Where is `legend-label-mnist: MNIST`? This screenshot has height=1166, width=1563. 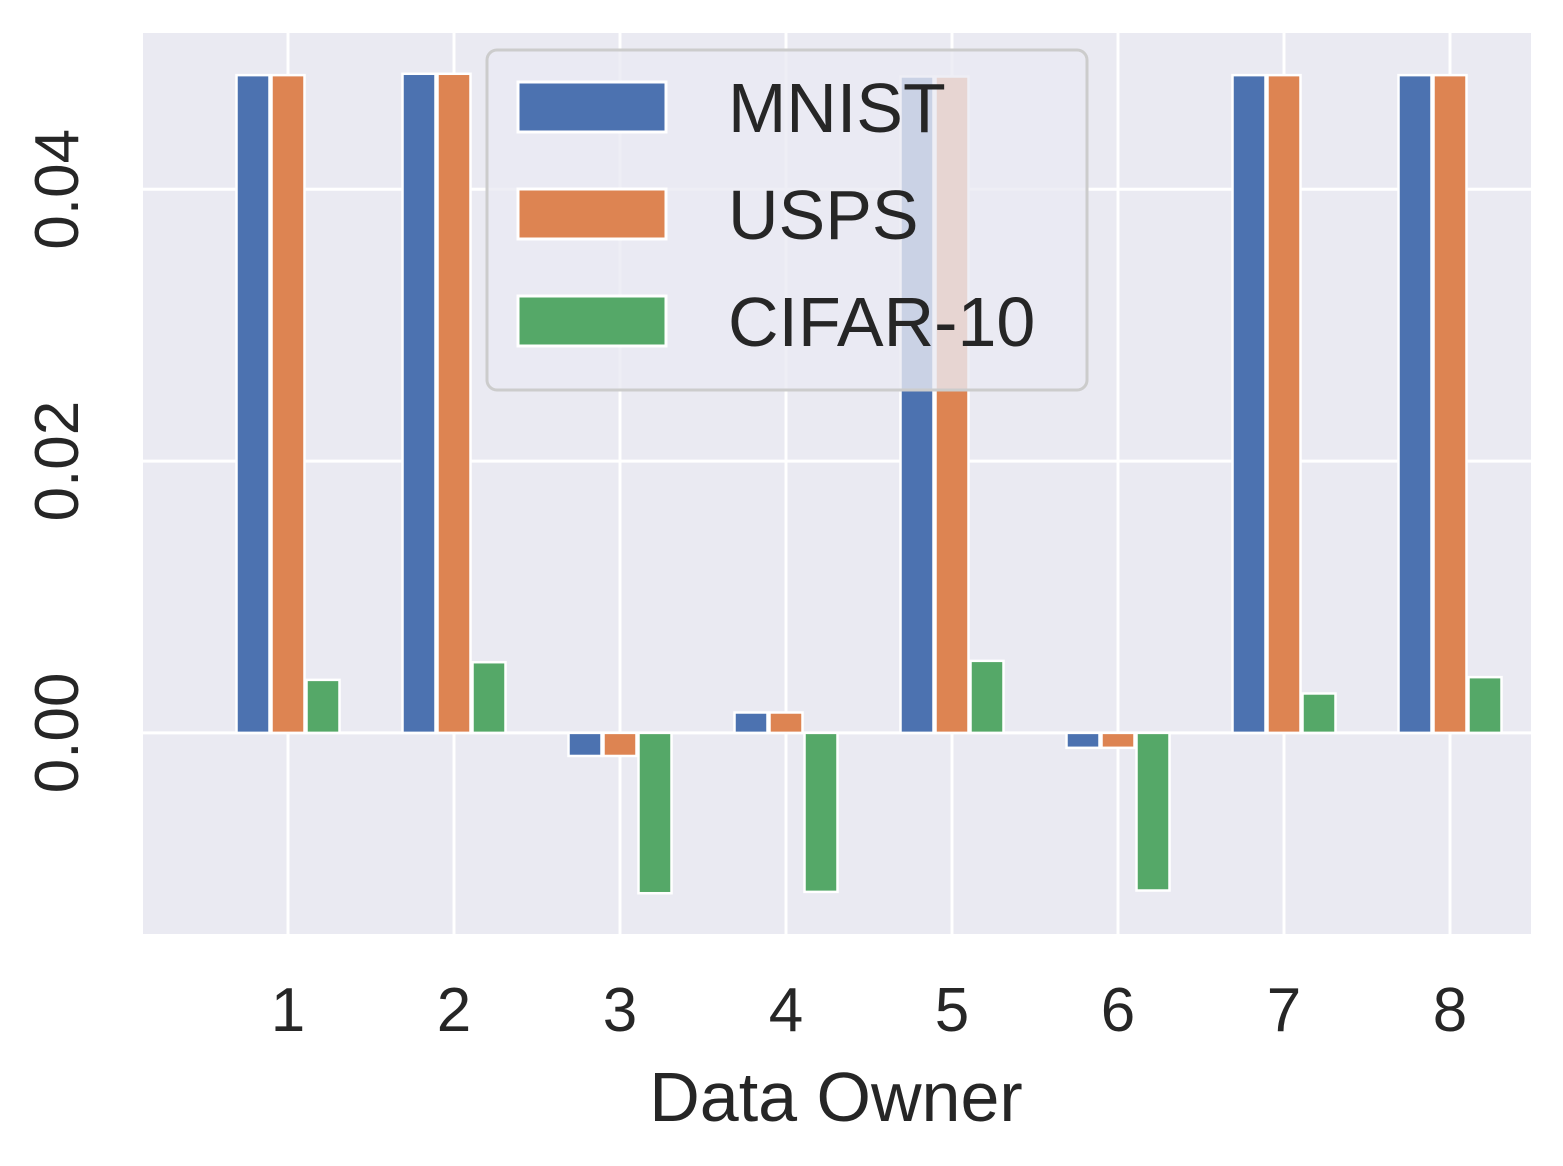
legend-label-mnist: MNIST is located at coordinates (837, 108).